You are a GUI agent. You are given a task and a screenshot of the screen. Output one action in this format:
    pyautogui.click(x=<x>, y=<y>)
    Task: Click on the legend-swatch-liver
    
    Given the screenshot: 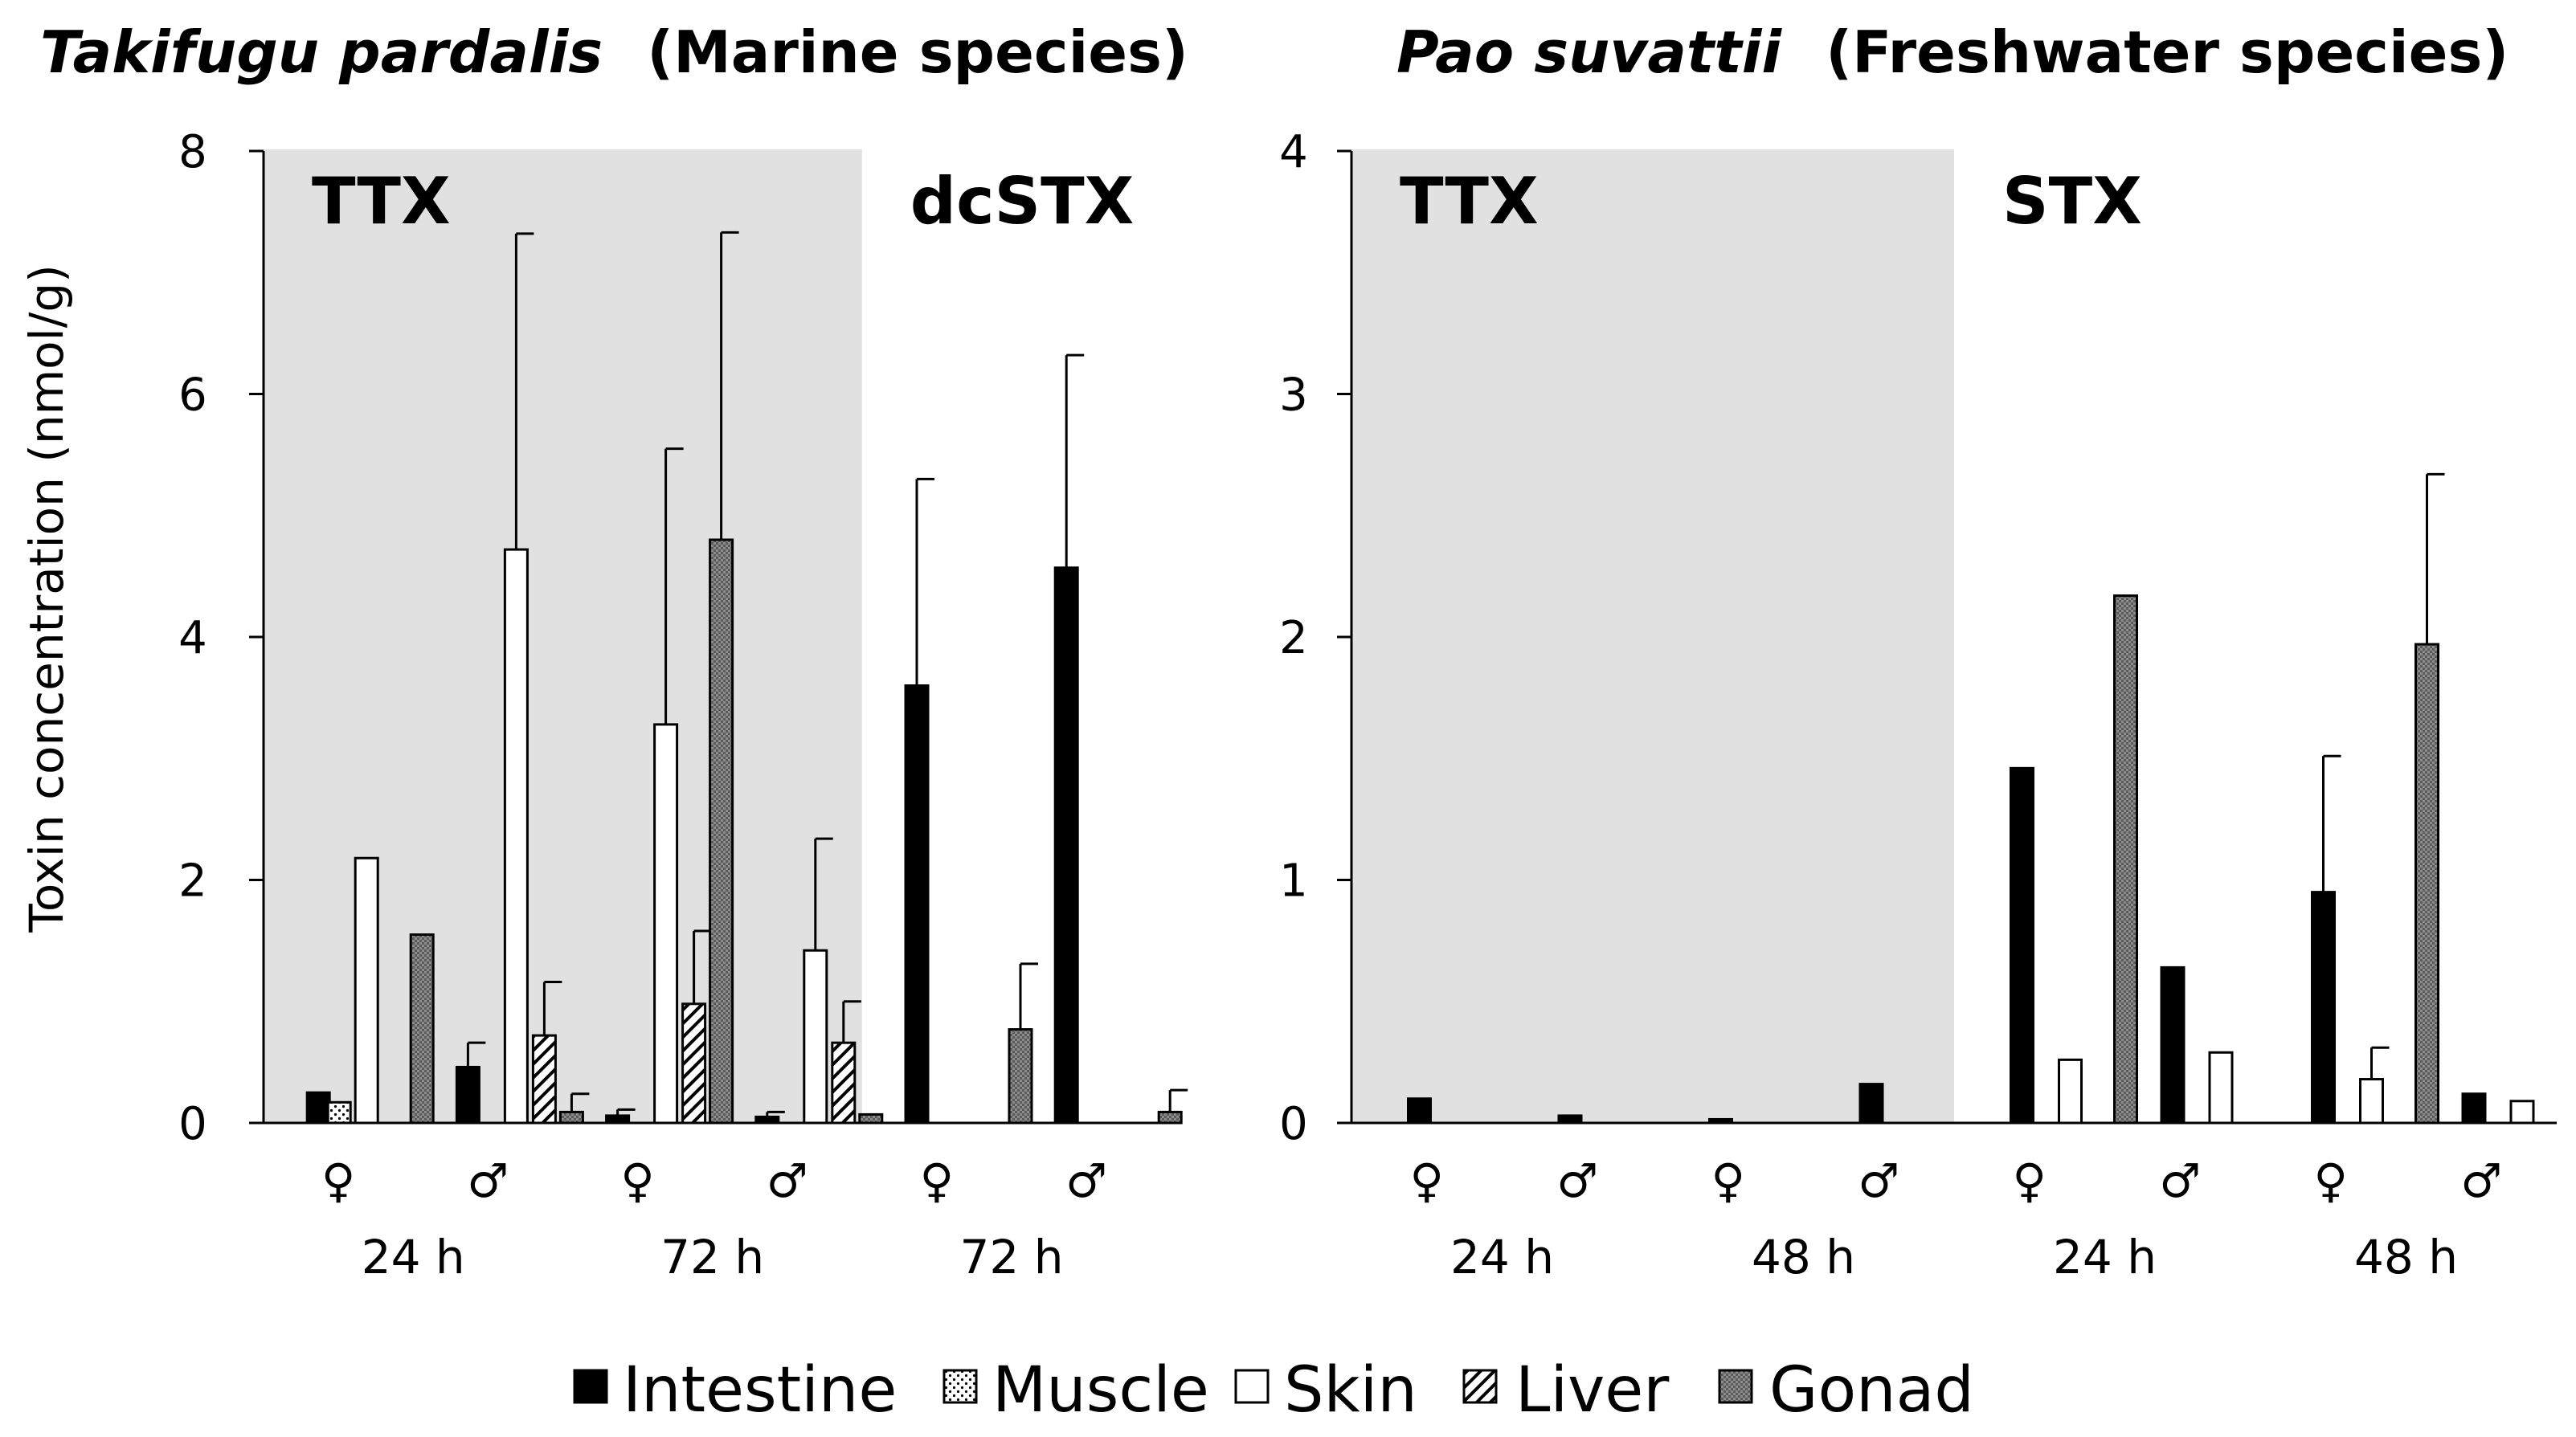 What is the action you would take?
    pyautogui.click(x=1480, y=1386)
    